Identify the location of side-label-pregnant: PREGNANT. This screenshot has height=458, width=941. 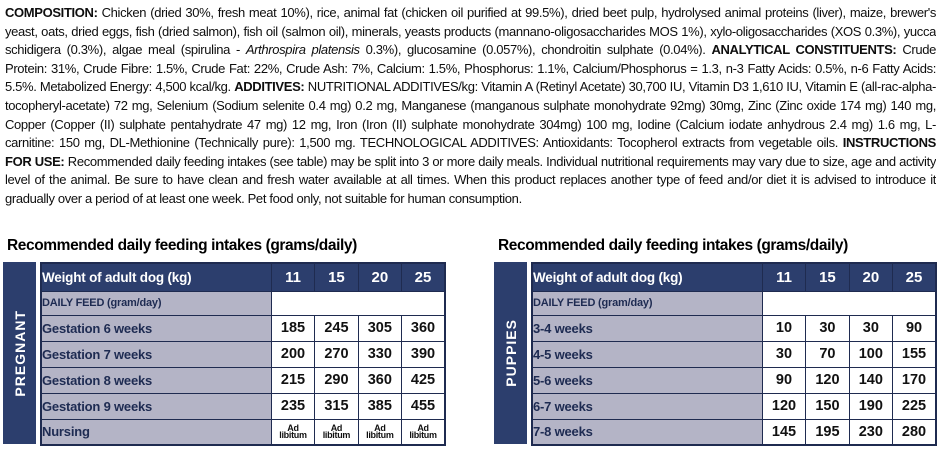
(19, 353).